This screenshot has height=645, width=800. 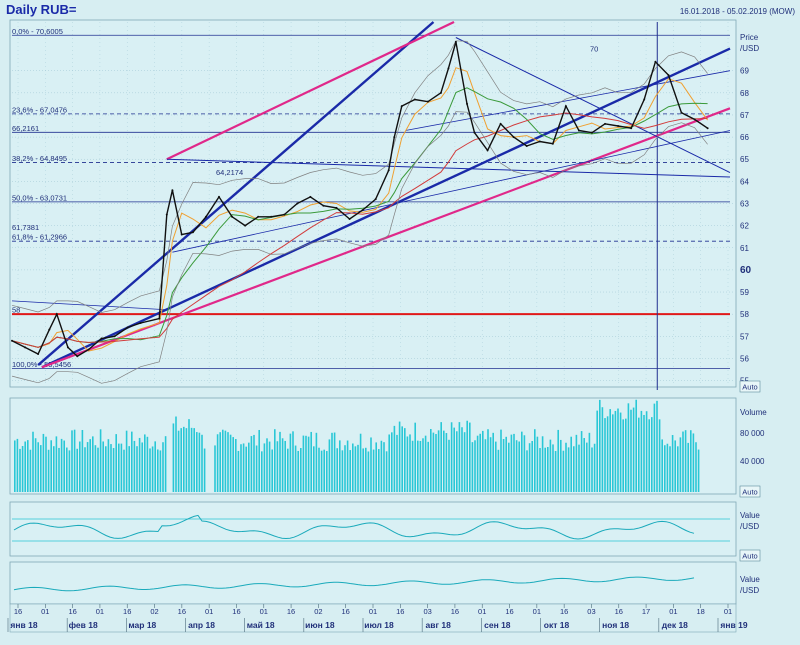 I want to click on x-month-label: ноя 18, so click(x=615, y=625).